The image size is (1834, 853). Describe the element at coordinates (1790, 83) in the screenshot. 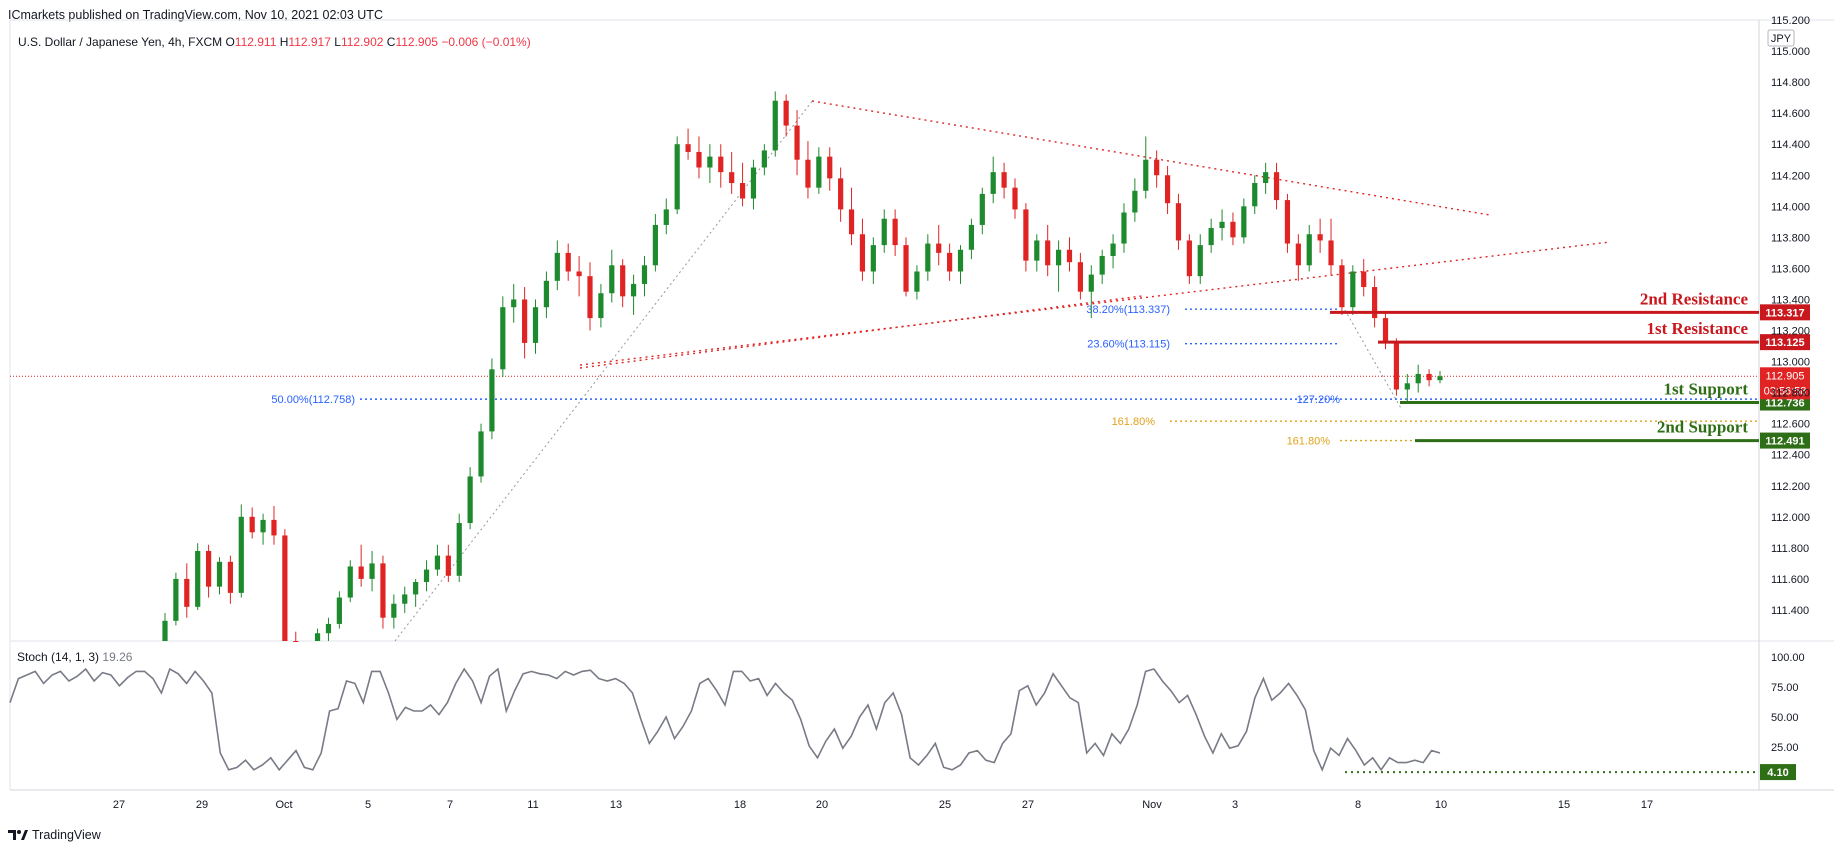

I see `price-tick-2: 114.800` at that location.